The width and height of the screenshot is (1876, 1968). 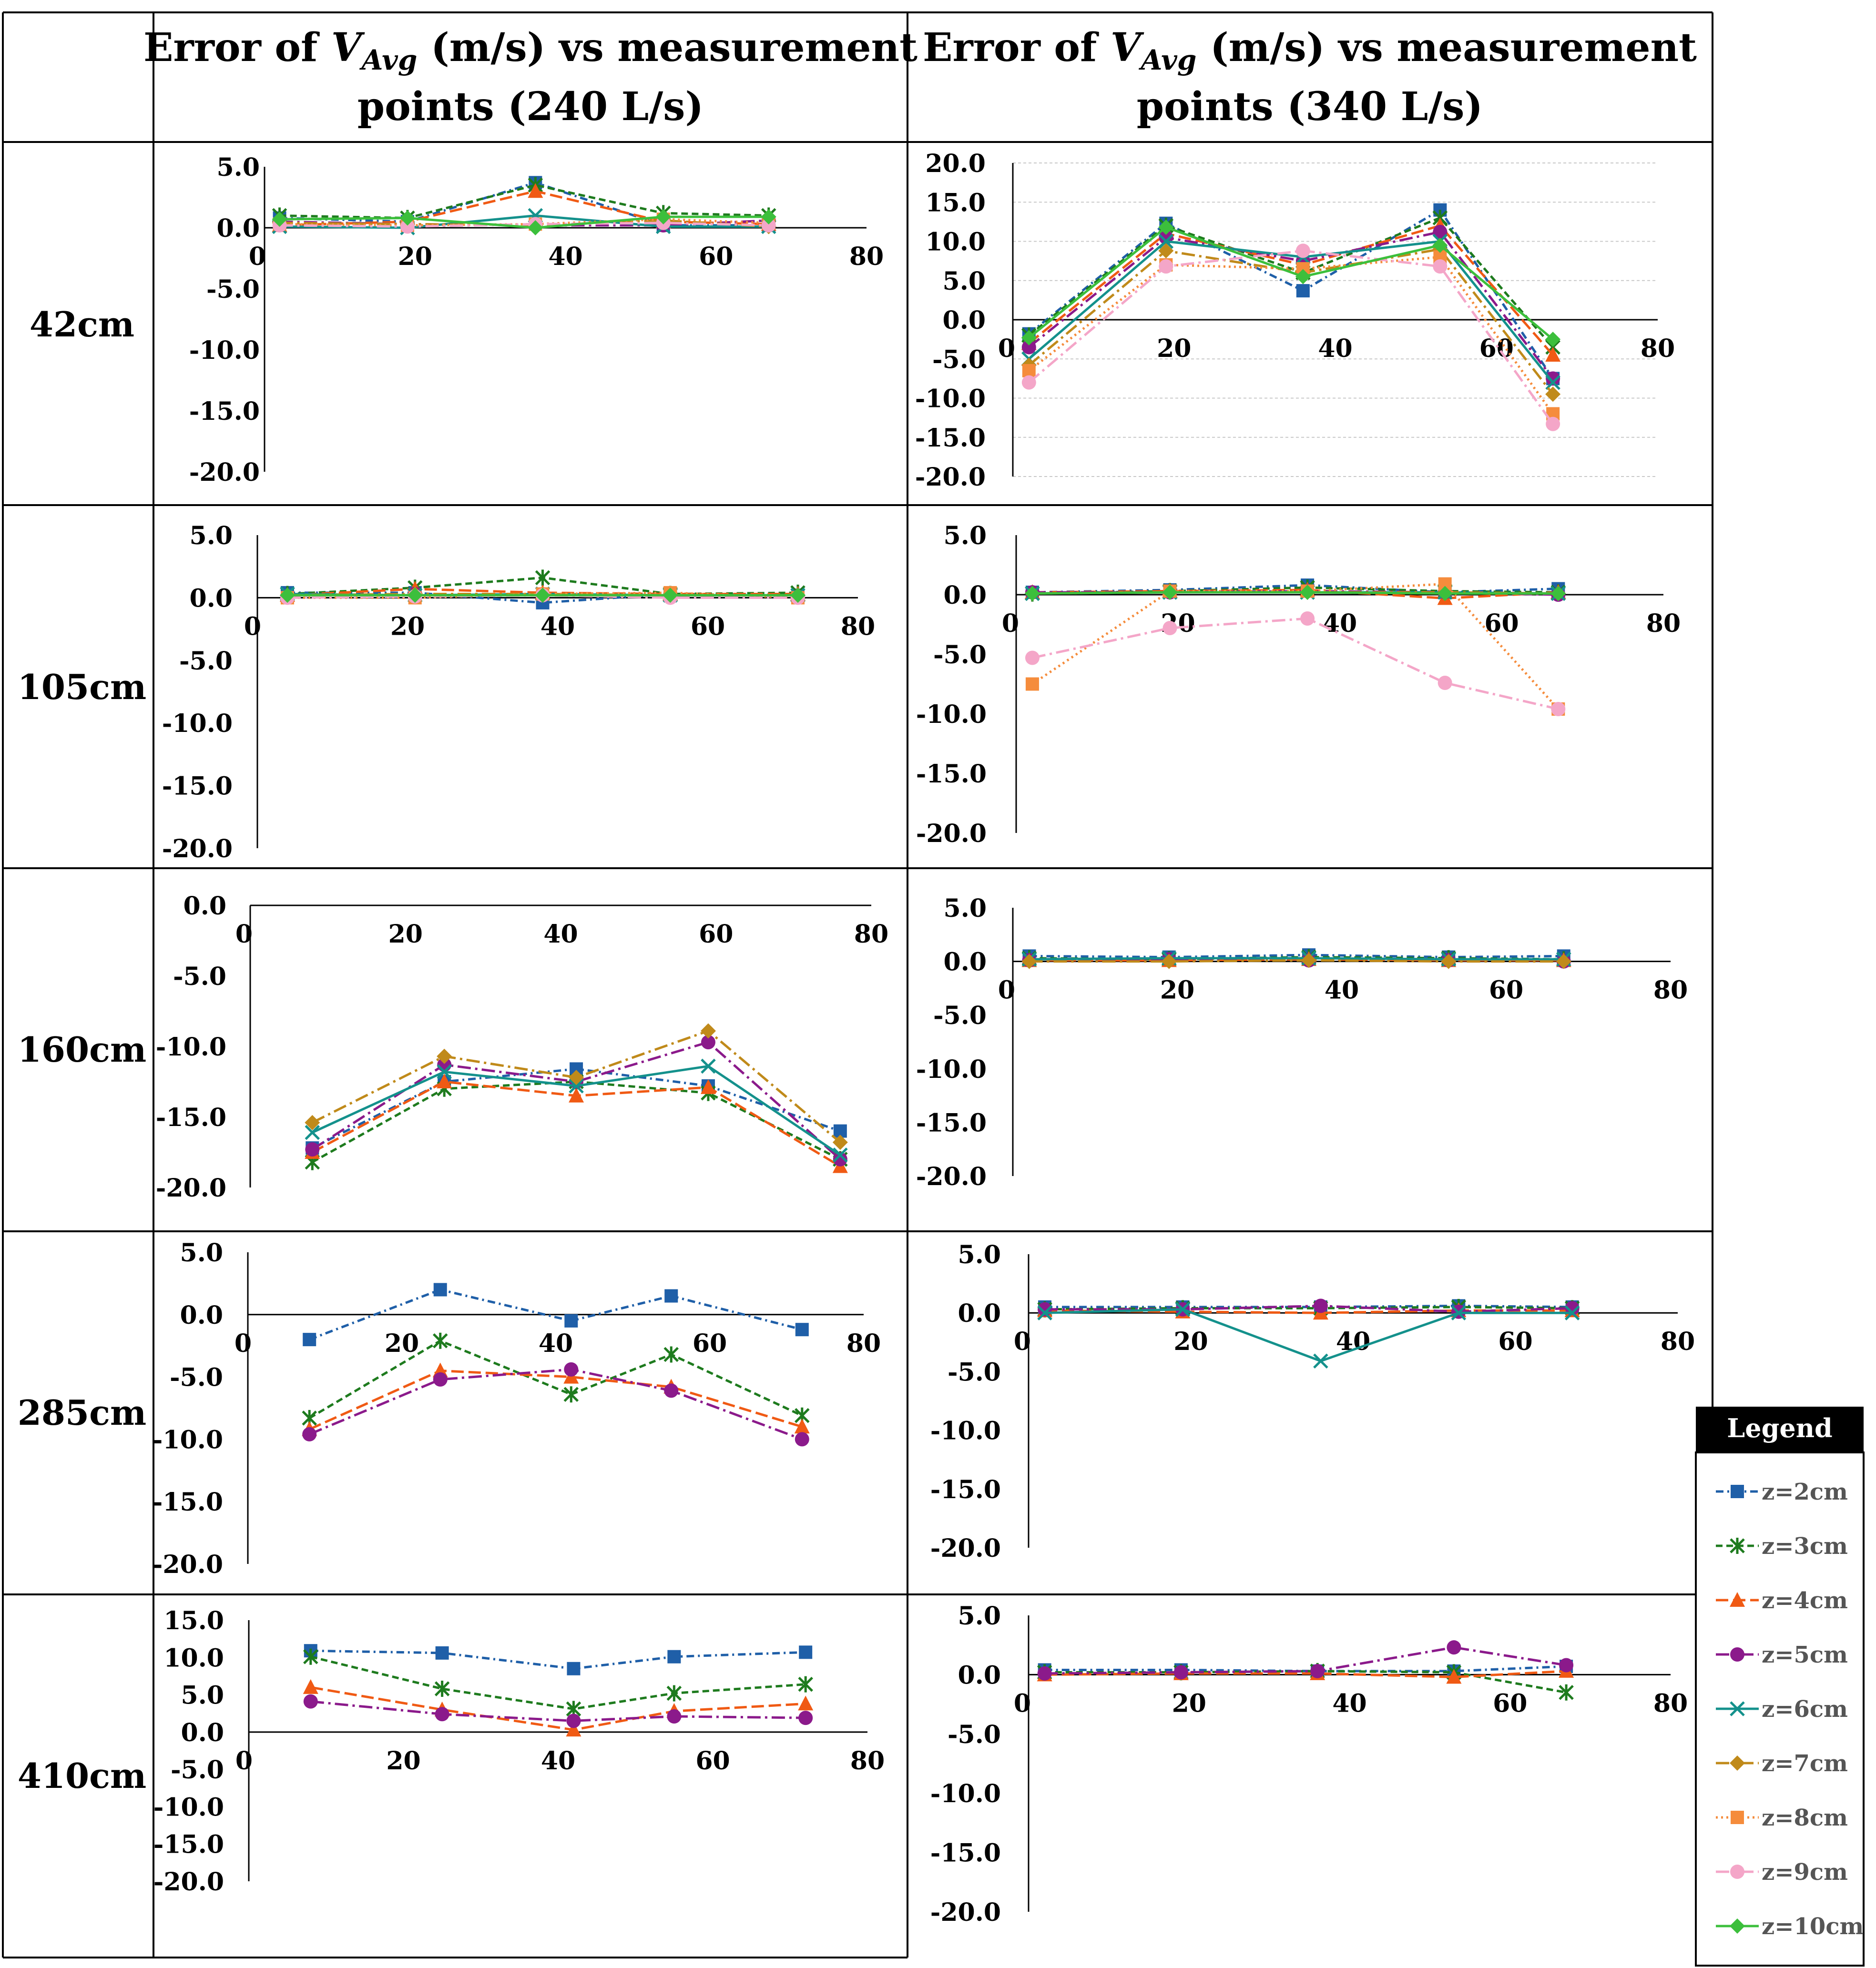 What do you see at coordinates (1782, 1655) in the screenshot?
I see `legend-item-z-5cm: z=5cm` at bounding box center [1782, 1655].